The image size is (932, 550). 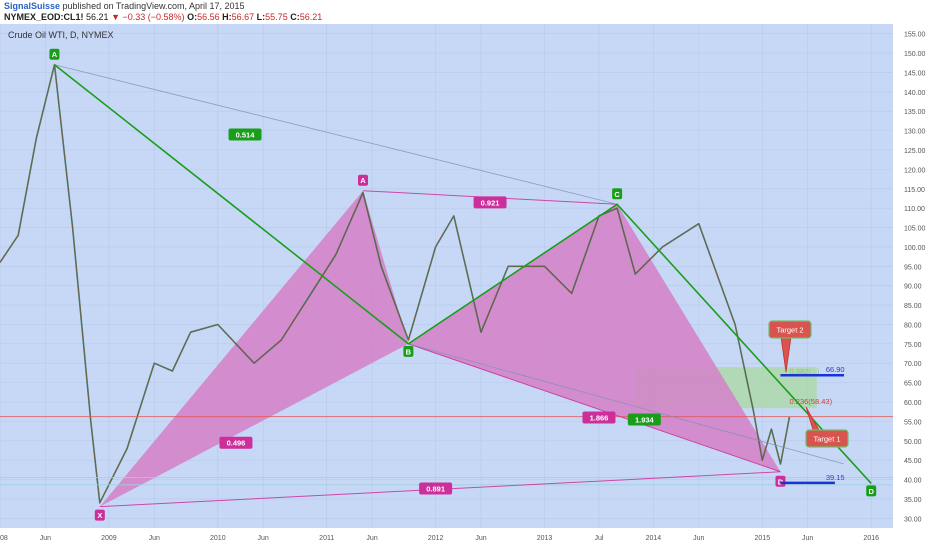 I want to click on price-axis-background, so click(x=912, y=287).